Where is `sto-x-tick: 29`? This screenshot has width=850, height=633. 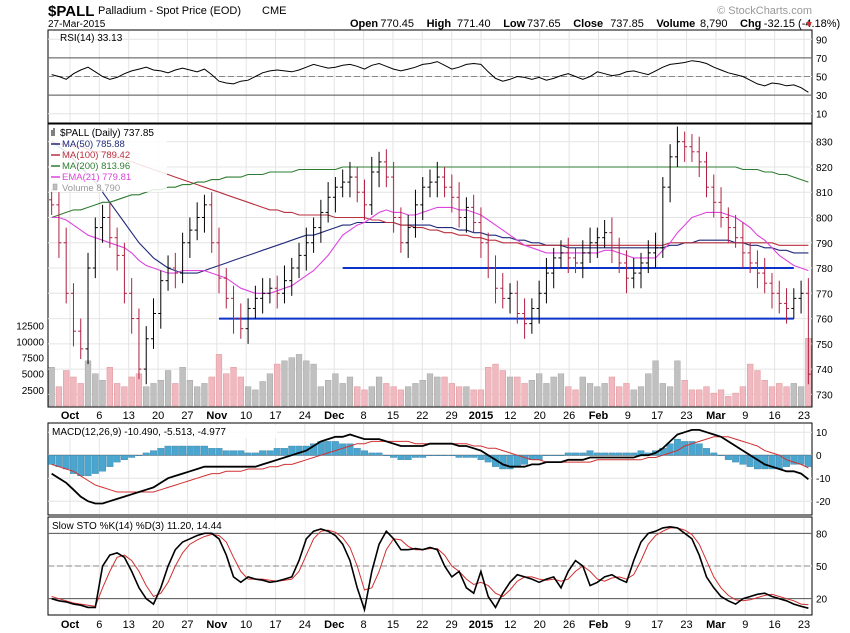
sto-x-tick: 29 is located at coordinates (452, 625).